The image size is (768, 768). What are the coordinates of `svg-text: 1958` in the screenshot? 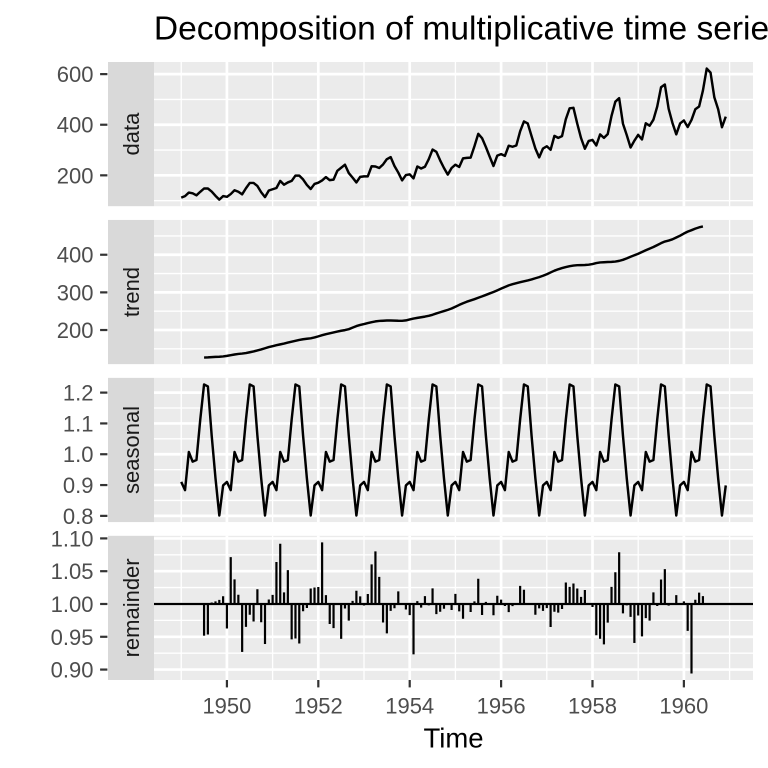 It's located at (592, 705).